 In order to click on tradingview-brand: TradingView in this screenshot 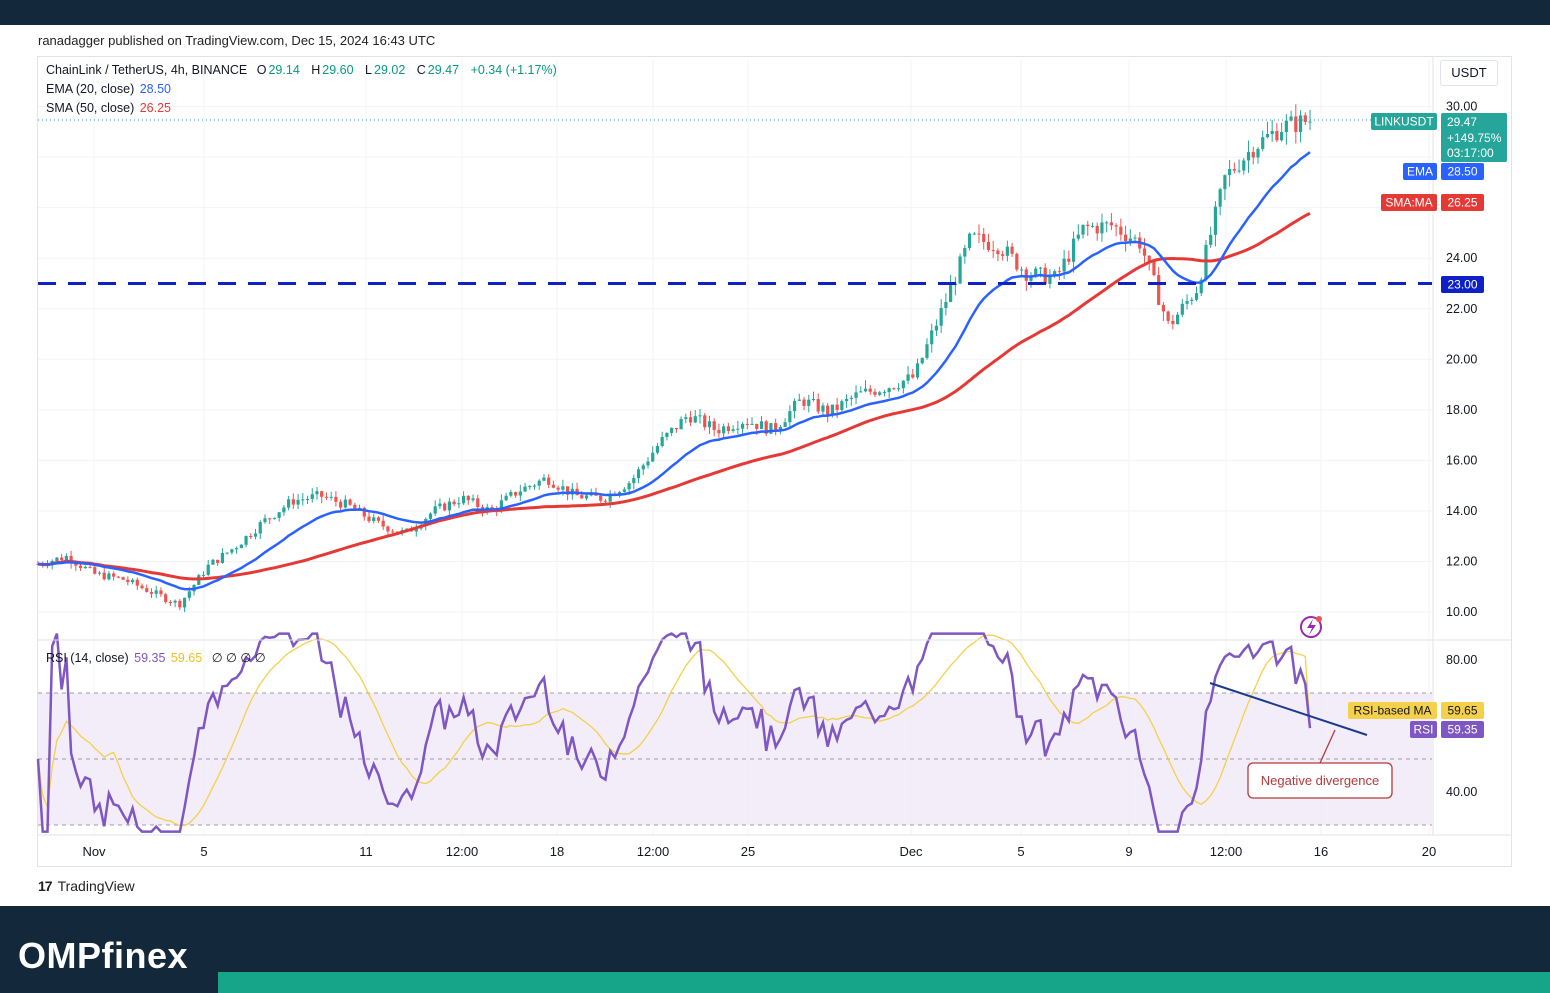, I will do `click(96, 886)`.